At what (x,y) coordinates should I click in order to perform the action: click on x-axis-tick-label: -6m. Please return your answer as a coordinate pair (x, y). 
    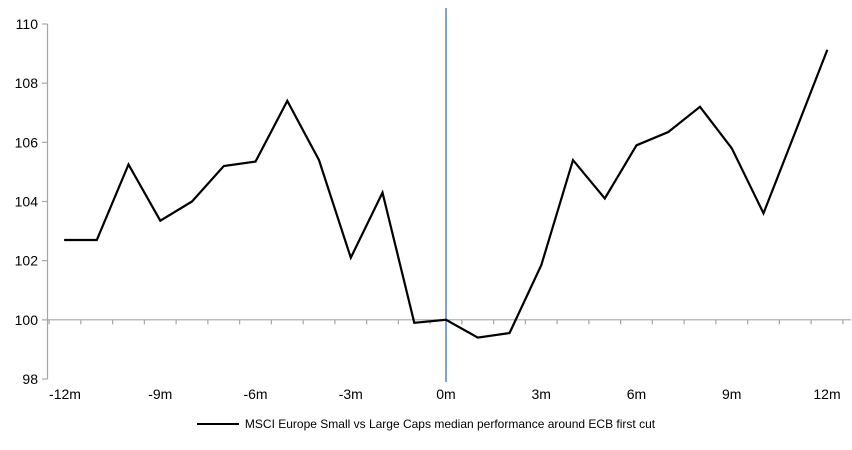
    Looking at the image, I should click on (255, 394).